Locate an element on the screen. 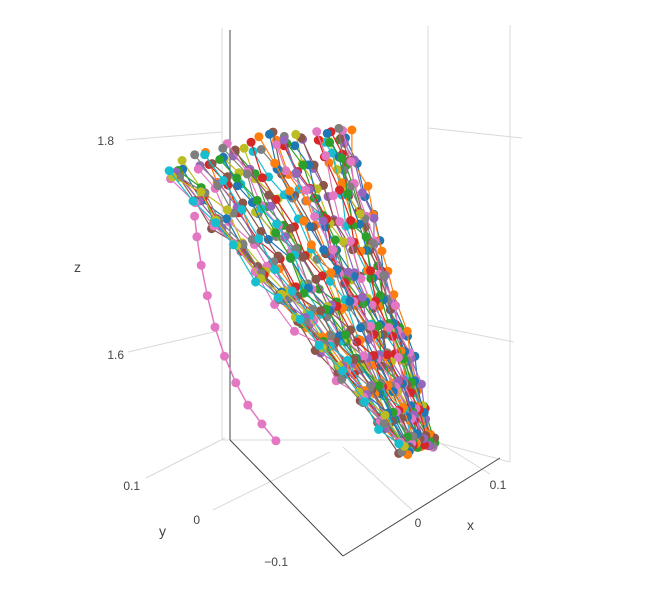 The image size is (646, 595). x-axis-line is located at coordinates (421, 507).